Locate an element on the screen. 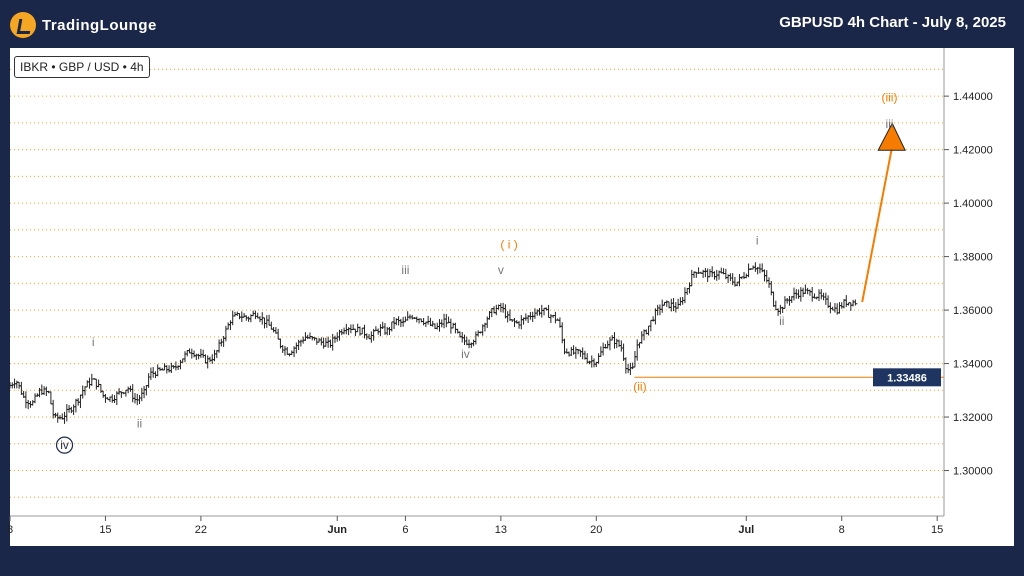 The width and height of the screenshot is (1024, 576). y-tick-label: 1.30000 is located at coordinates (973, 472).